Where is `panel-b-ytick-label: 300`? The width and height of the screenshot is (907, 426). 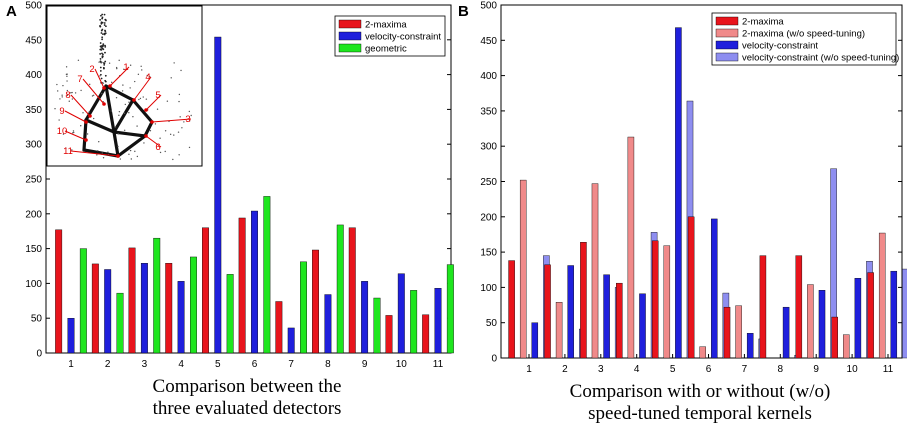 panel-b-ytick-label: 300 is located at coordinates (488, 147).